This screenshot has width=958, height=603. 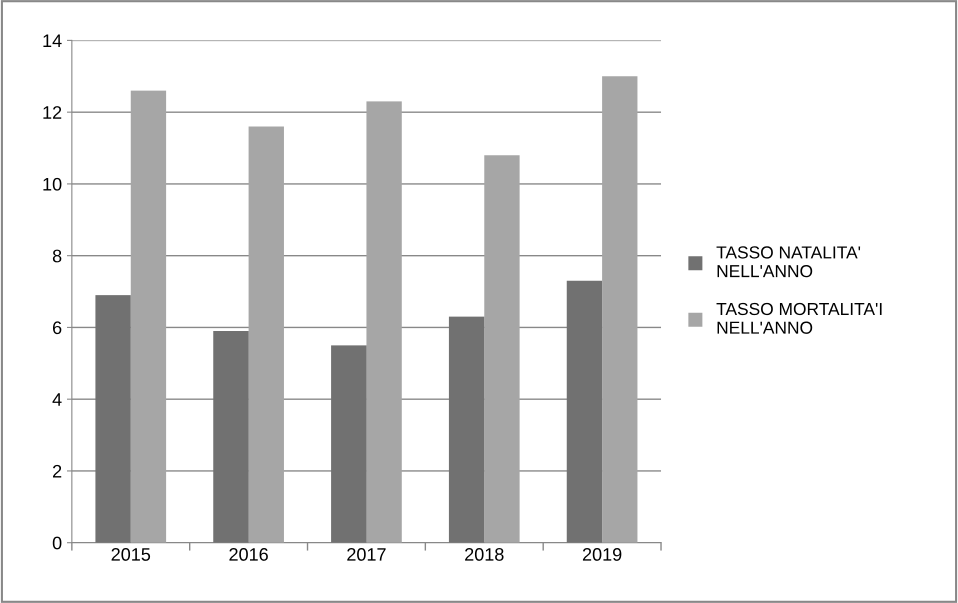 I want to click on y-tick-label: 6, so click(x=57, y=327).